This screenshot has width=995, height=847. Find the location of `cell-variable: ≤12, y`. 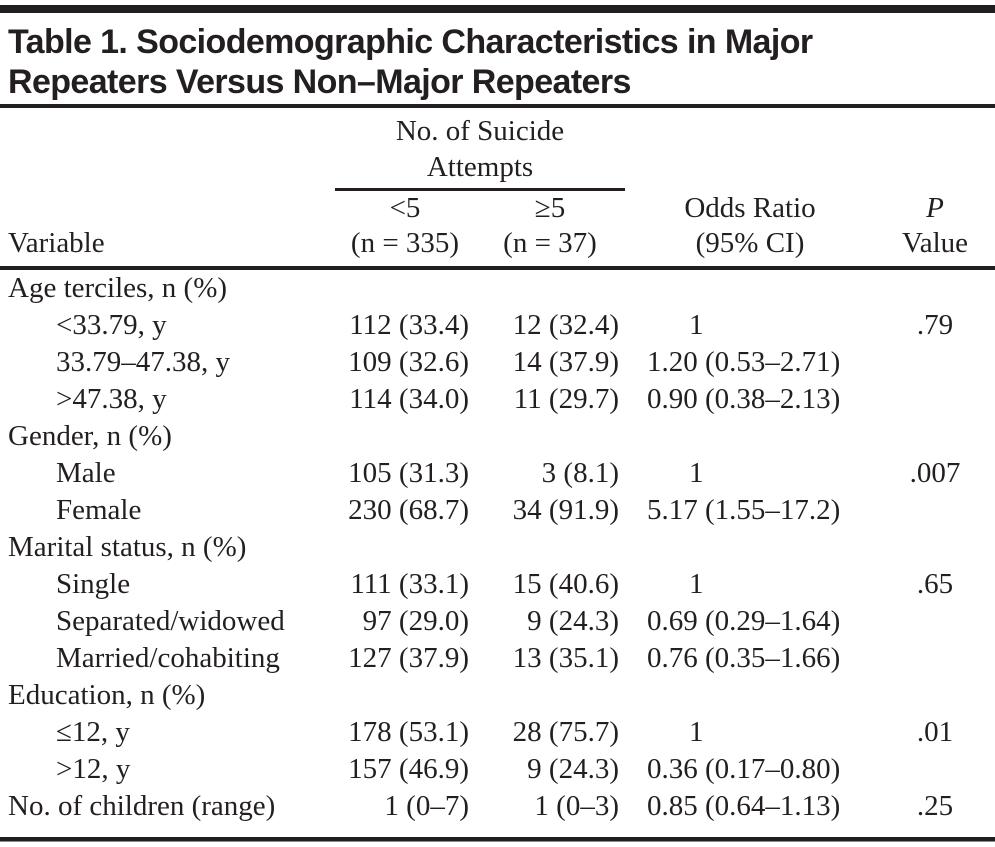

cell-variable: ≤12, y is located at coordinates (93, 731).